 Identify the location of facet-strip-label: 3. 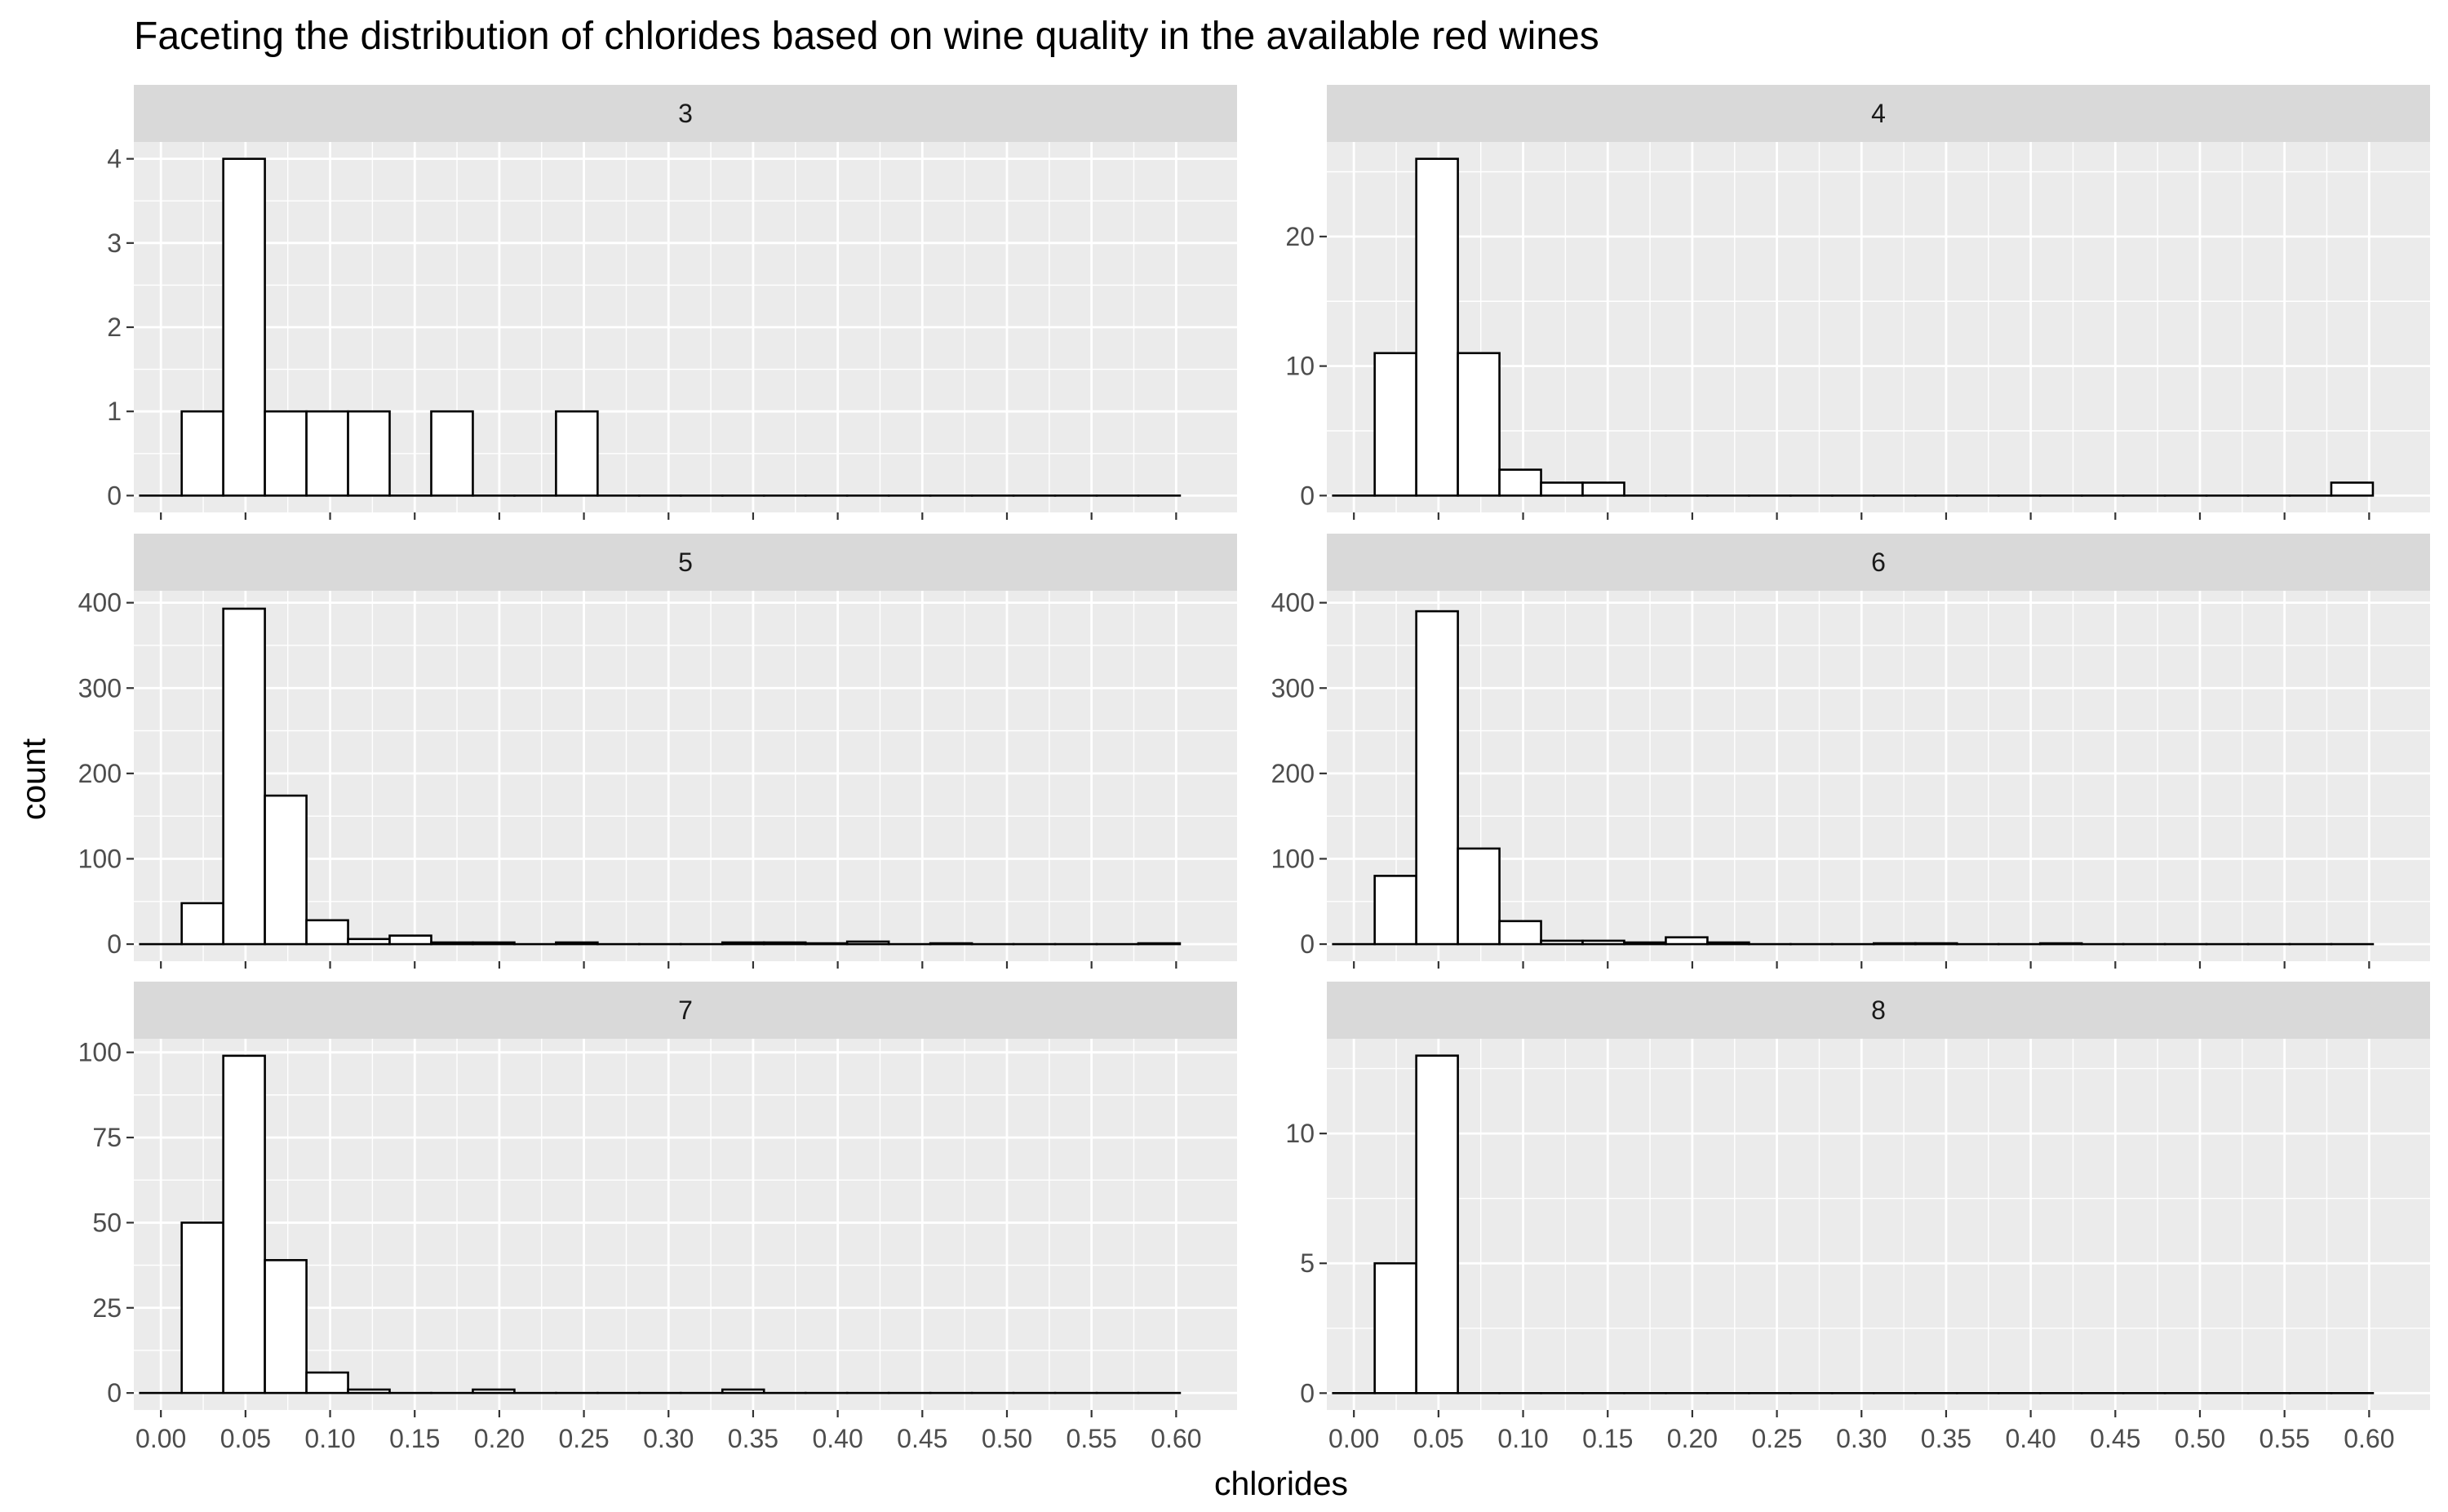
(685, 114).